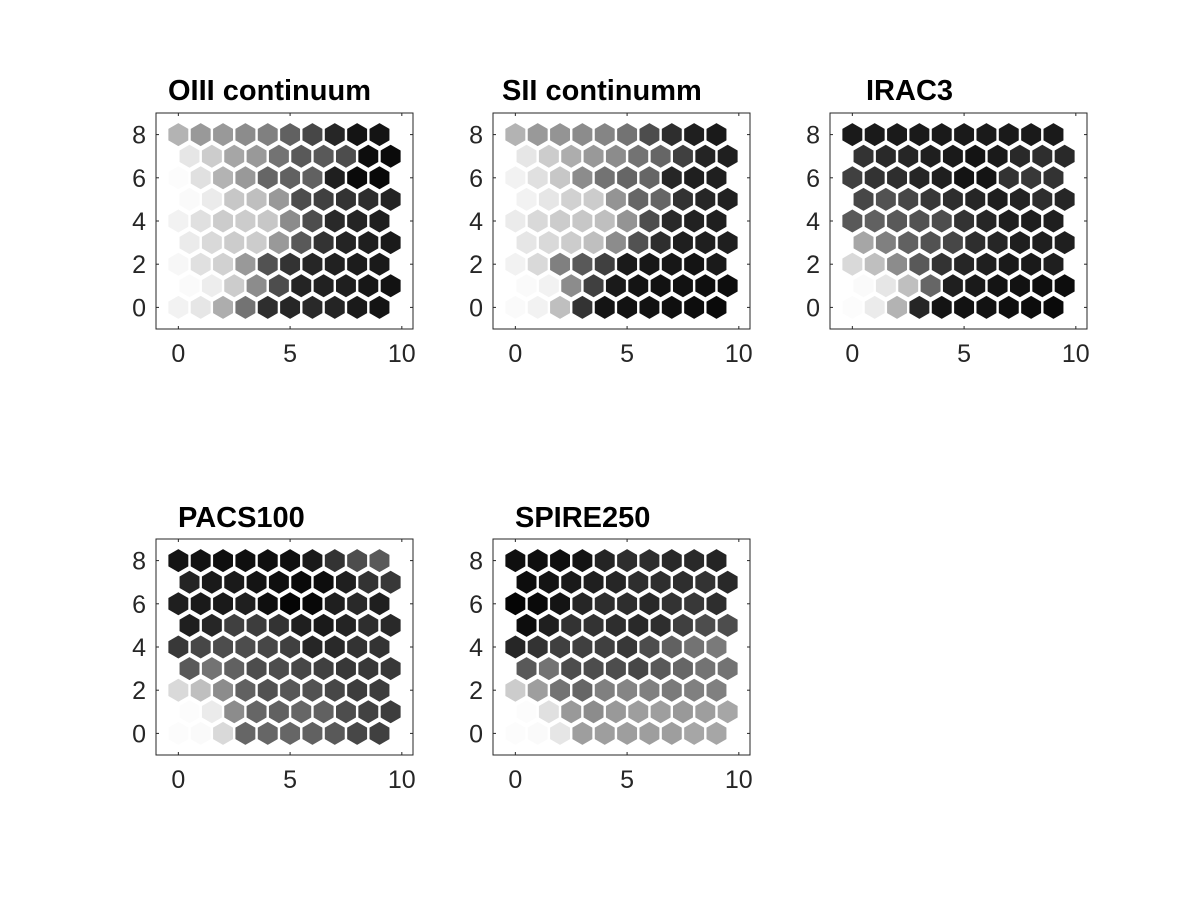 The image size is (1200, 900). What do you see at coordinates (611, 221) in the screenshot?
I see `panel-2: 0 5 10 0 2 4 6 8 SII continumm` at bounding box center [611, 221].